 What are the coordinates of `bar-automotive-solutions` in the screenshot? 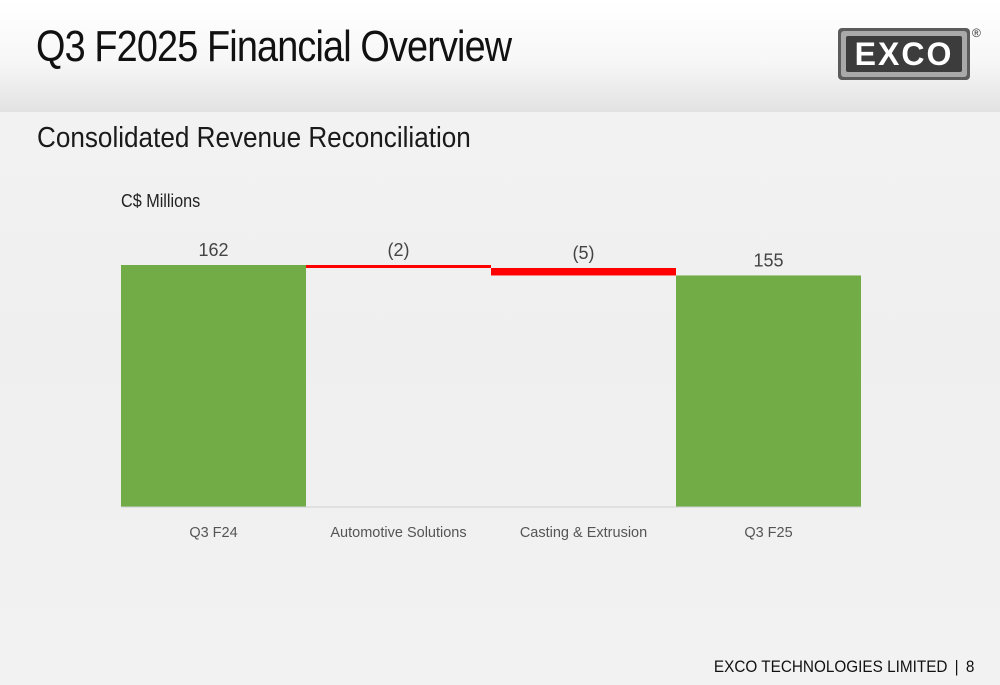 It's located at (398, 266).